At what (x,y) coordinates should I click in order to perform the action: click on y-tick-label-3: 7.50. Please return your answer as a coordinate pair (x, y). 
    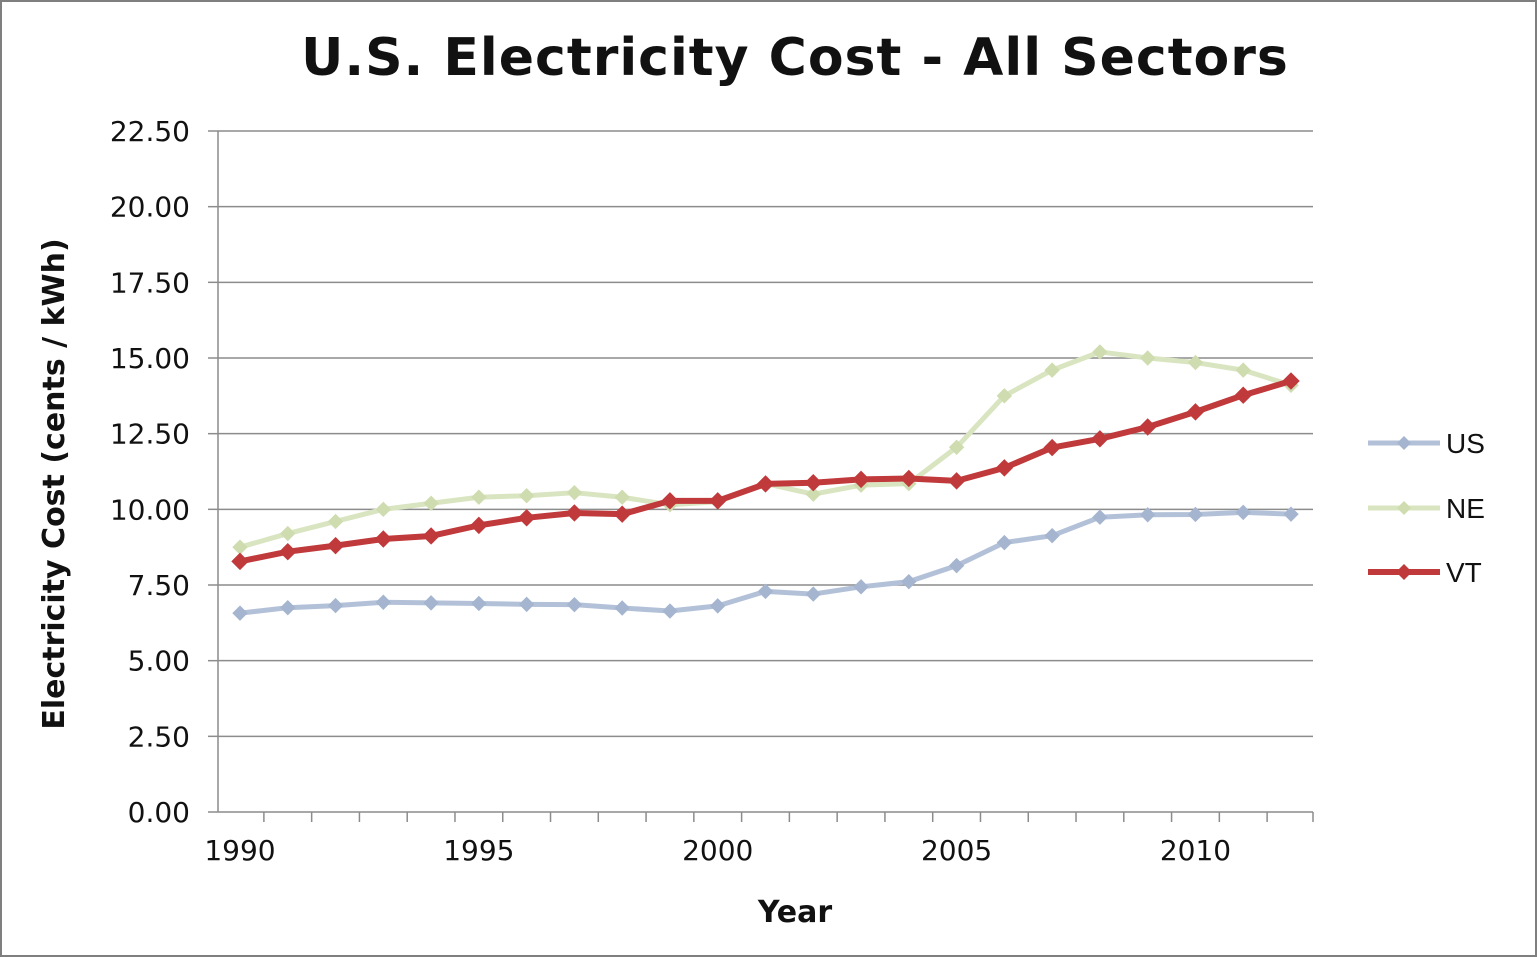
    Looking at the image, I should click on (159, 585).